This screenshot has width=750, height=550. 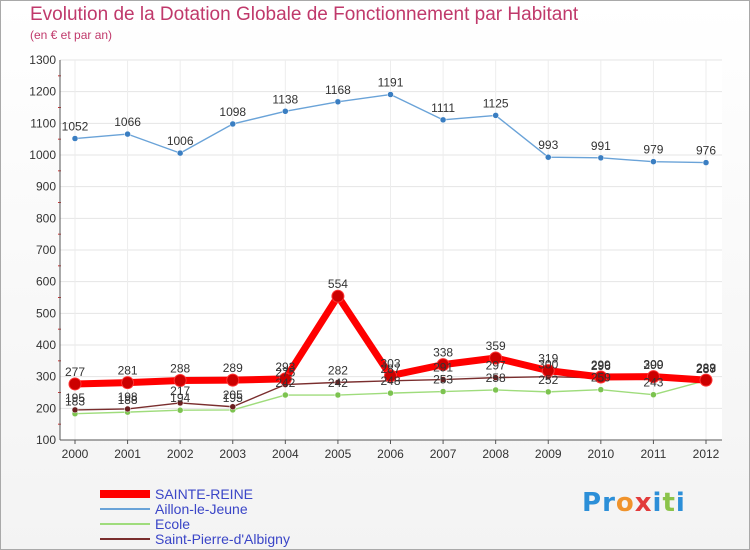 I want to click on x-tick-label: 2003, so click(x=232, y=454).